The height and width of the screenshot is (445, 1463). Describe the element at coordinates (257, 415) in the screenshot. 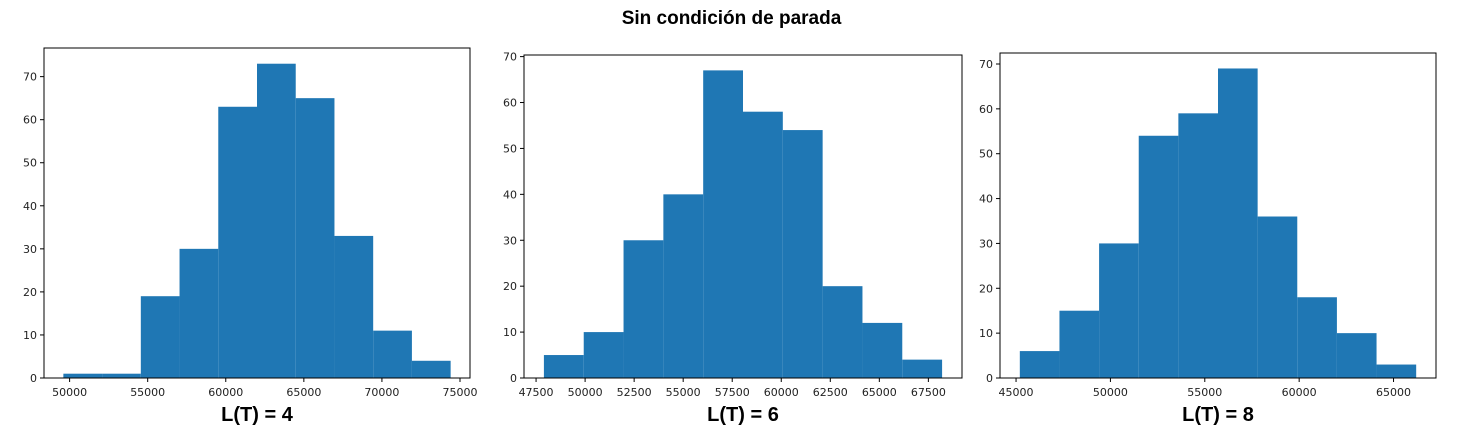

I see `caption-lt4: L(T) = 4` at that location.